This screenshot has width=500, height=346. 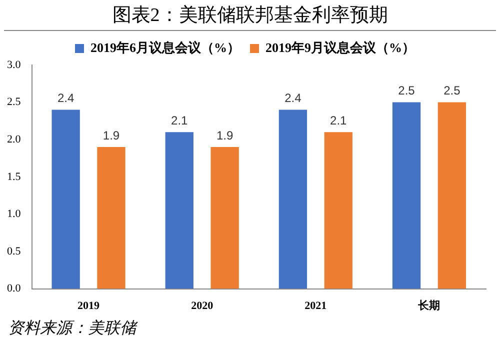 What do you see at coordinates (14, 139) in the screenshot?
I see `y-tick-label: 2.0` at bounding box center [14, 139].